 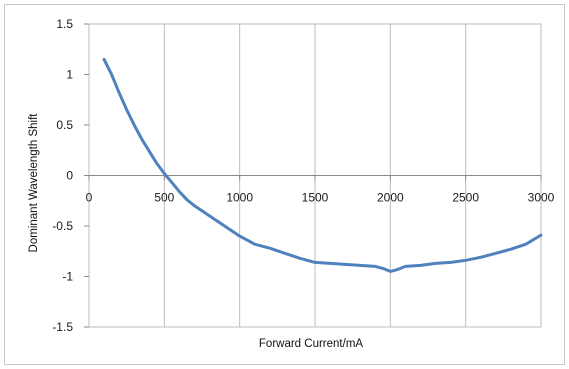 I want to click on x-tick-label: 1000, so click(x=239, y=198).